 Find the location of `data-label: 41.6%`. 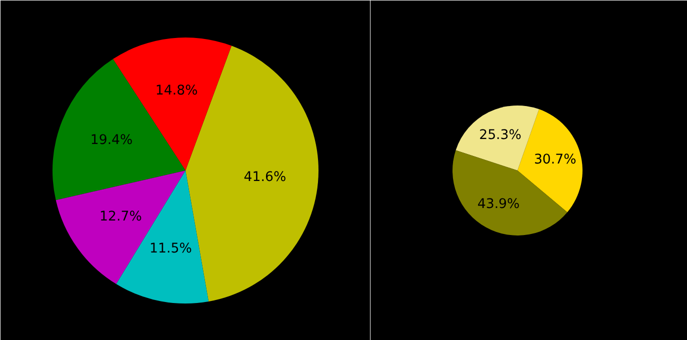

data-label: 41.6% is located at coordinates (265, 178).